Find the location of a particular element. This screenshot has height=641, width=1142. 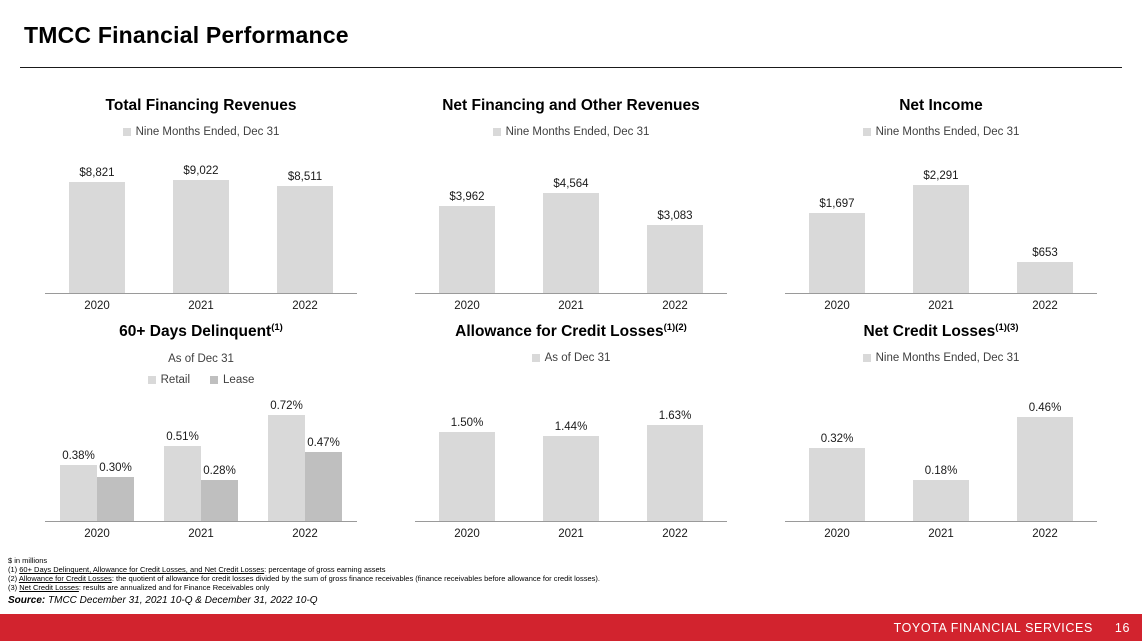

value-label: 0.30% is located at coordinates (115, 468).